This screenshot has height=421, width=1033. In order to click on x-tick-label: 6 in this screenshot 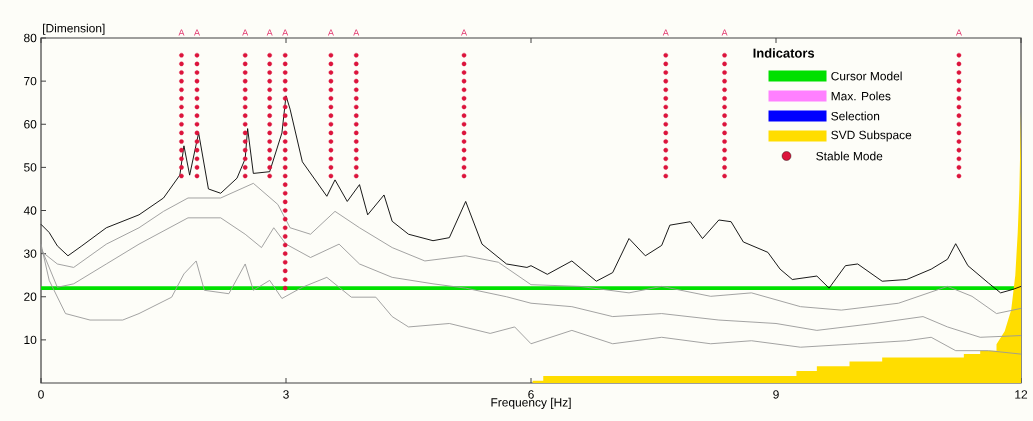, I will do `click(531, 394)`.